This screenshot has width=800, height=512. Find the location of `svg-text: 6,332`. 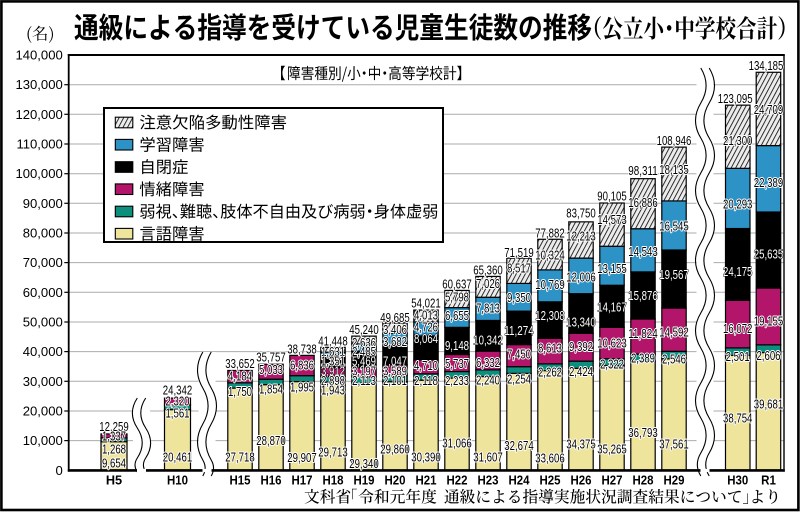

svg-text: 6,332 is located at coordinates (488, 363).